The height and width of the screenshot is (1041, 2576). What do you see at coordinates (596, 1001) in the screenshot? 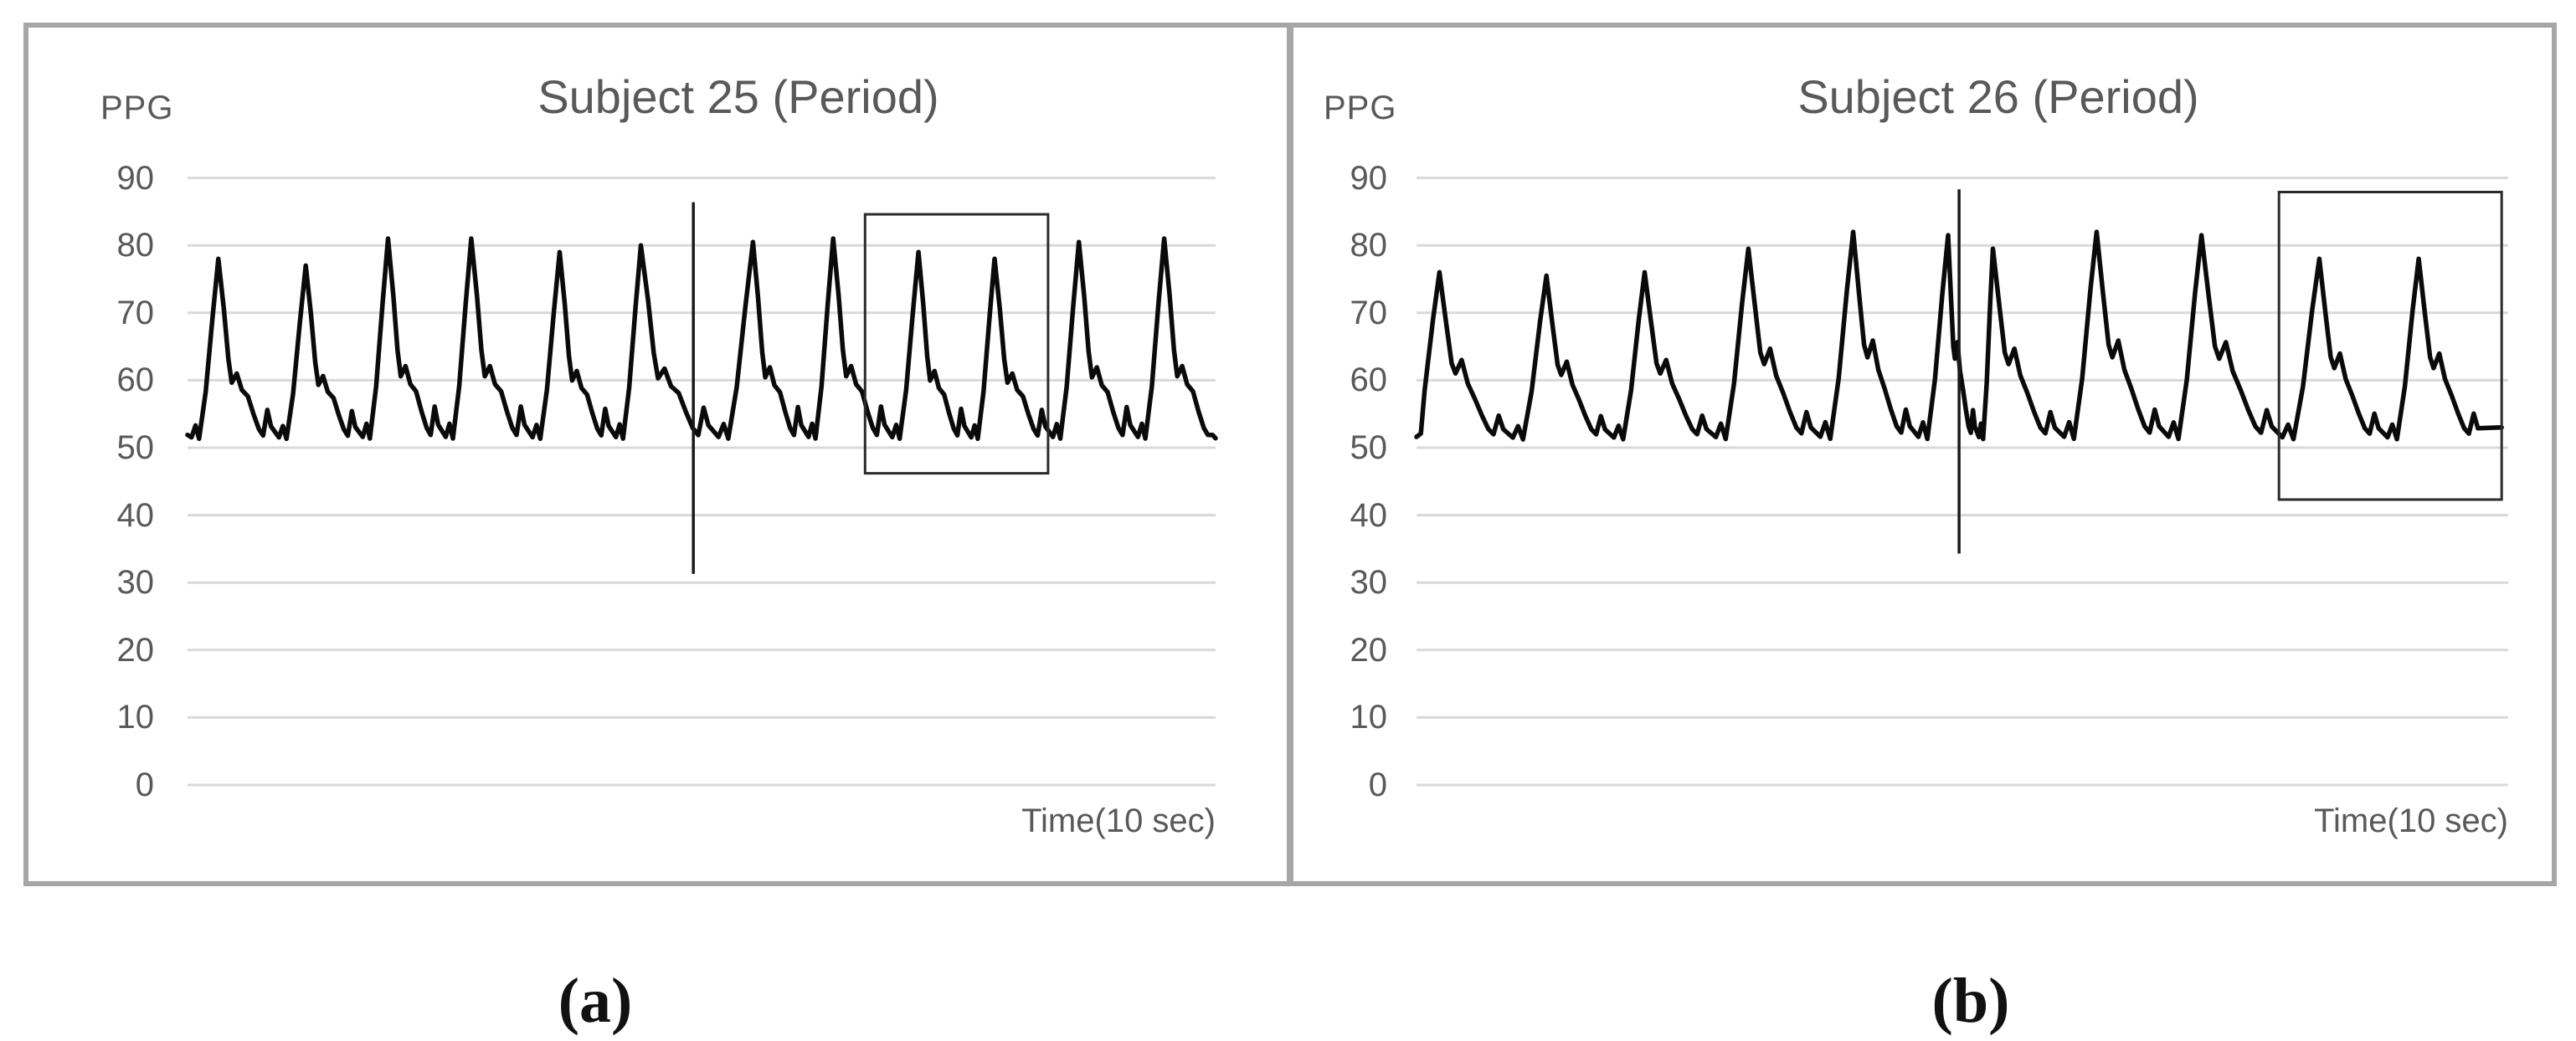
I see `subfigure-label-a: (a)` at bounding box center [596, 1001].